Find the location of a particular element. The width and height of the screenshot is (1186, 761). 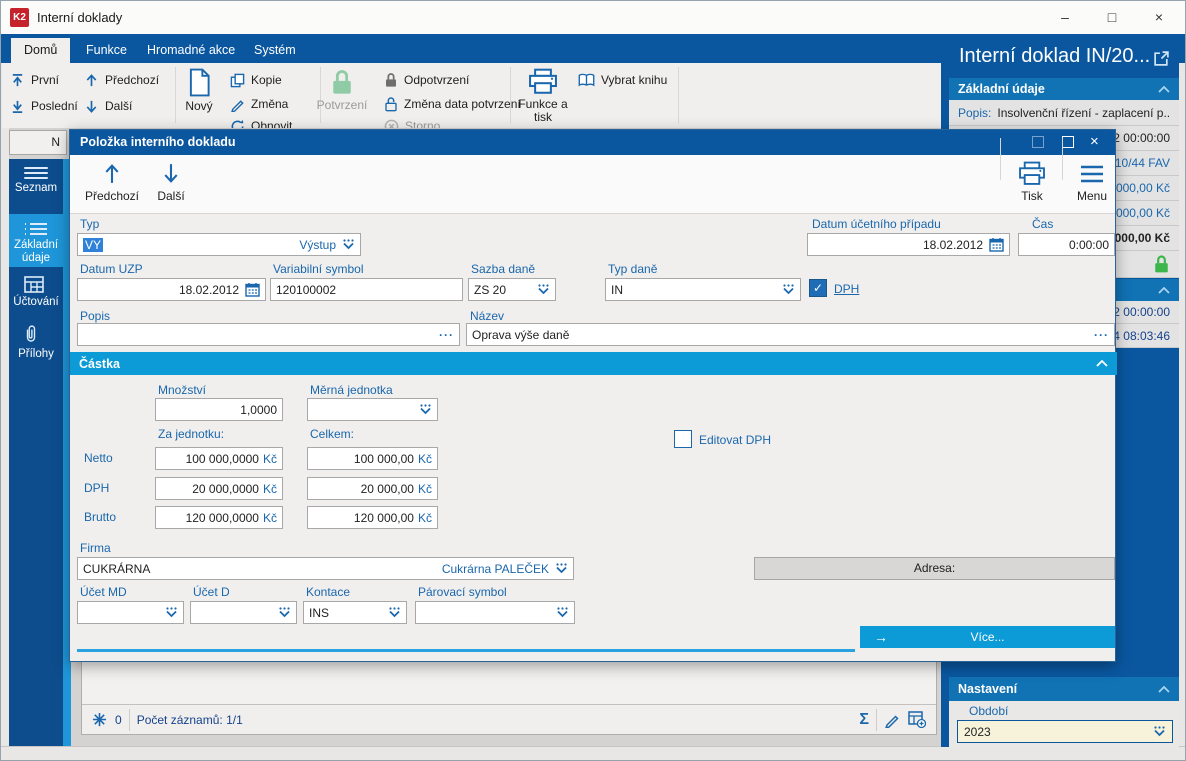

mnozstvi-field: 1,0000 is located at coordinates (219, 409).